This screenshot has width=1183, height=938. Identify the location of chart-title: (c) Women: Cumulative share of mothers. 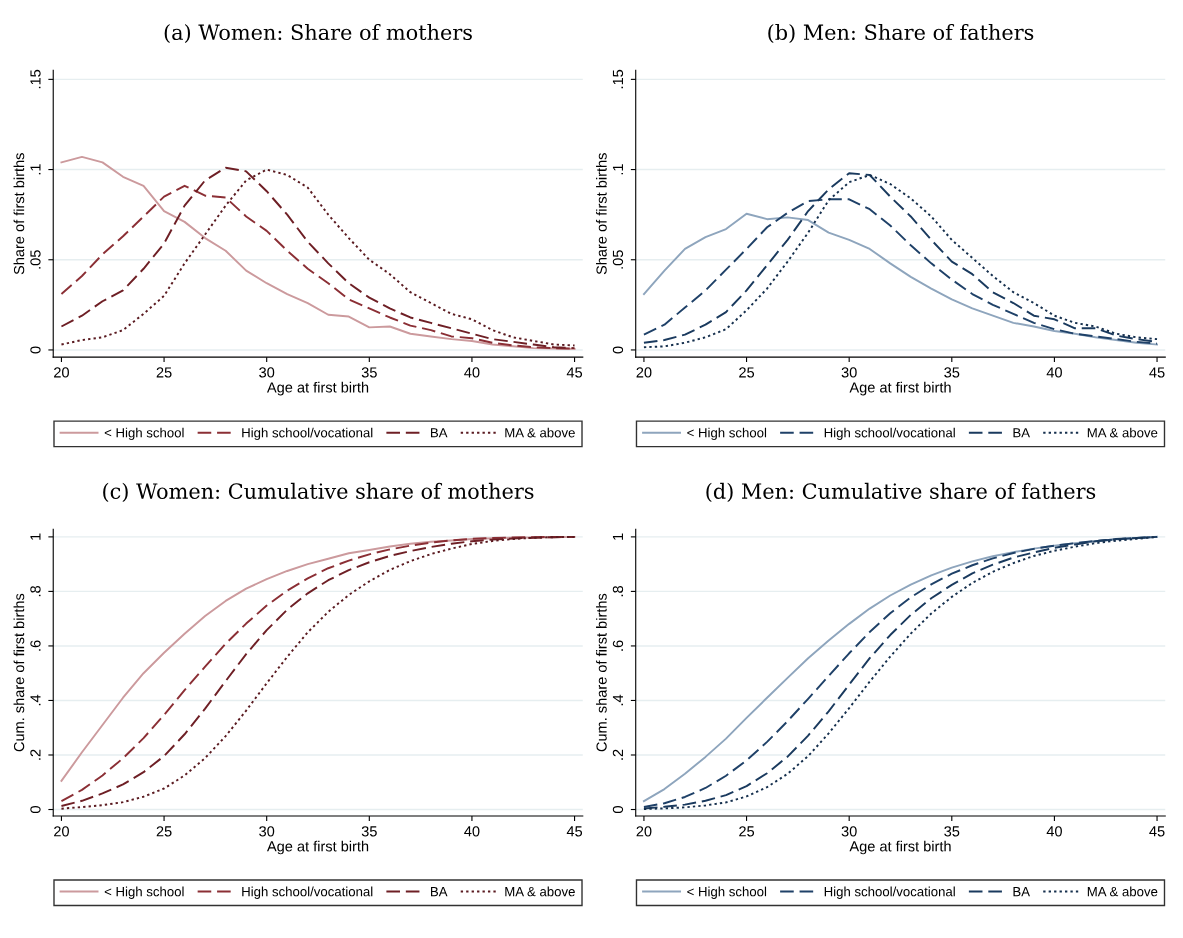
(318, 492).